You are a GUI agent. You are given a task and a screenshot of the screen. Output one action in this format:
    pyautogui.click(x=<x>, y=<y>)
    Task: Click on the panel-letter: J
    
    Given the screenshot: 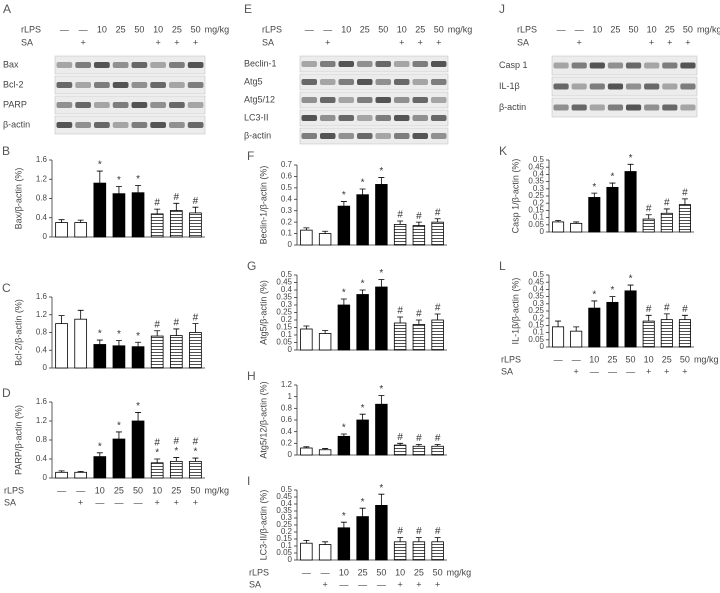 What is the action you would take?
    pyautogui.click(x=502, y=9)
    